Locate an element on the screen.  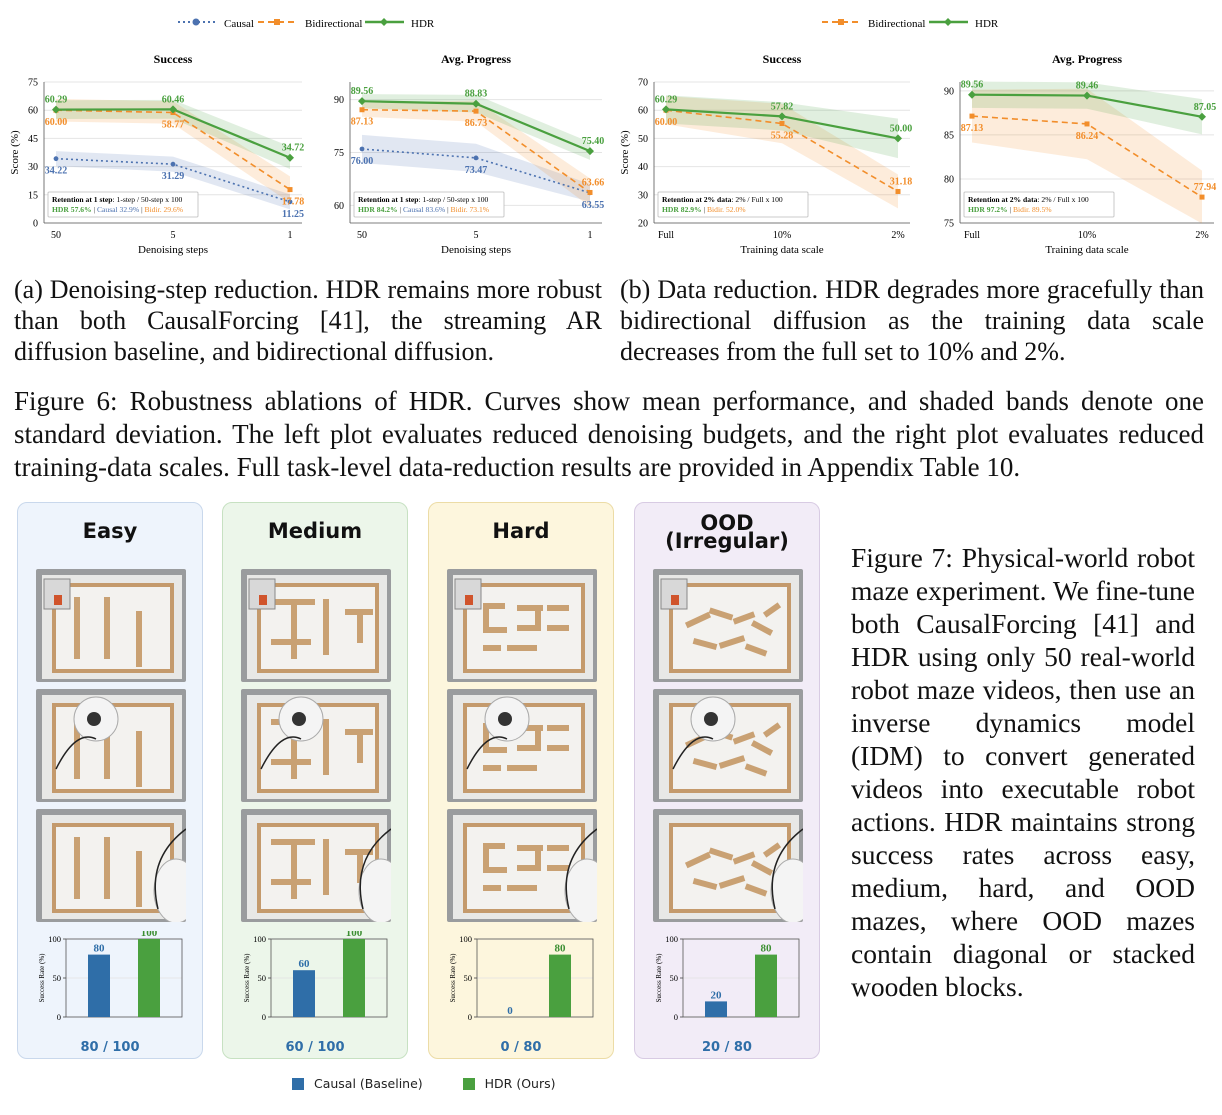
chart-title: Avg. Progress is located at coordinates (476, 59).